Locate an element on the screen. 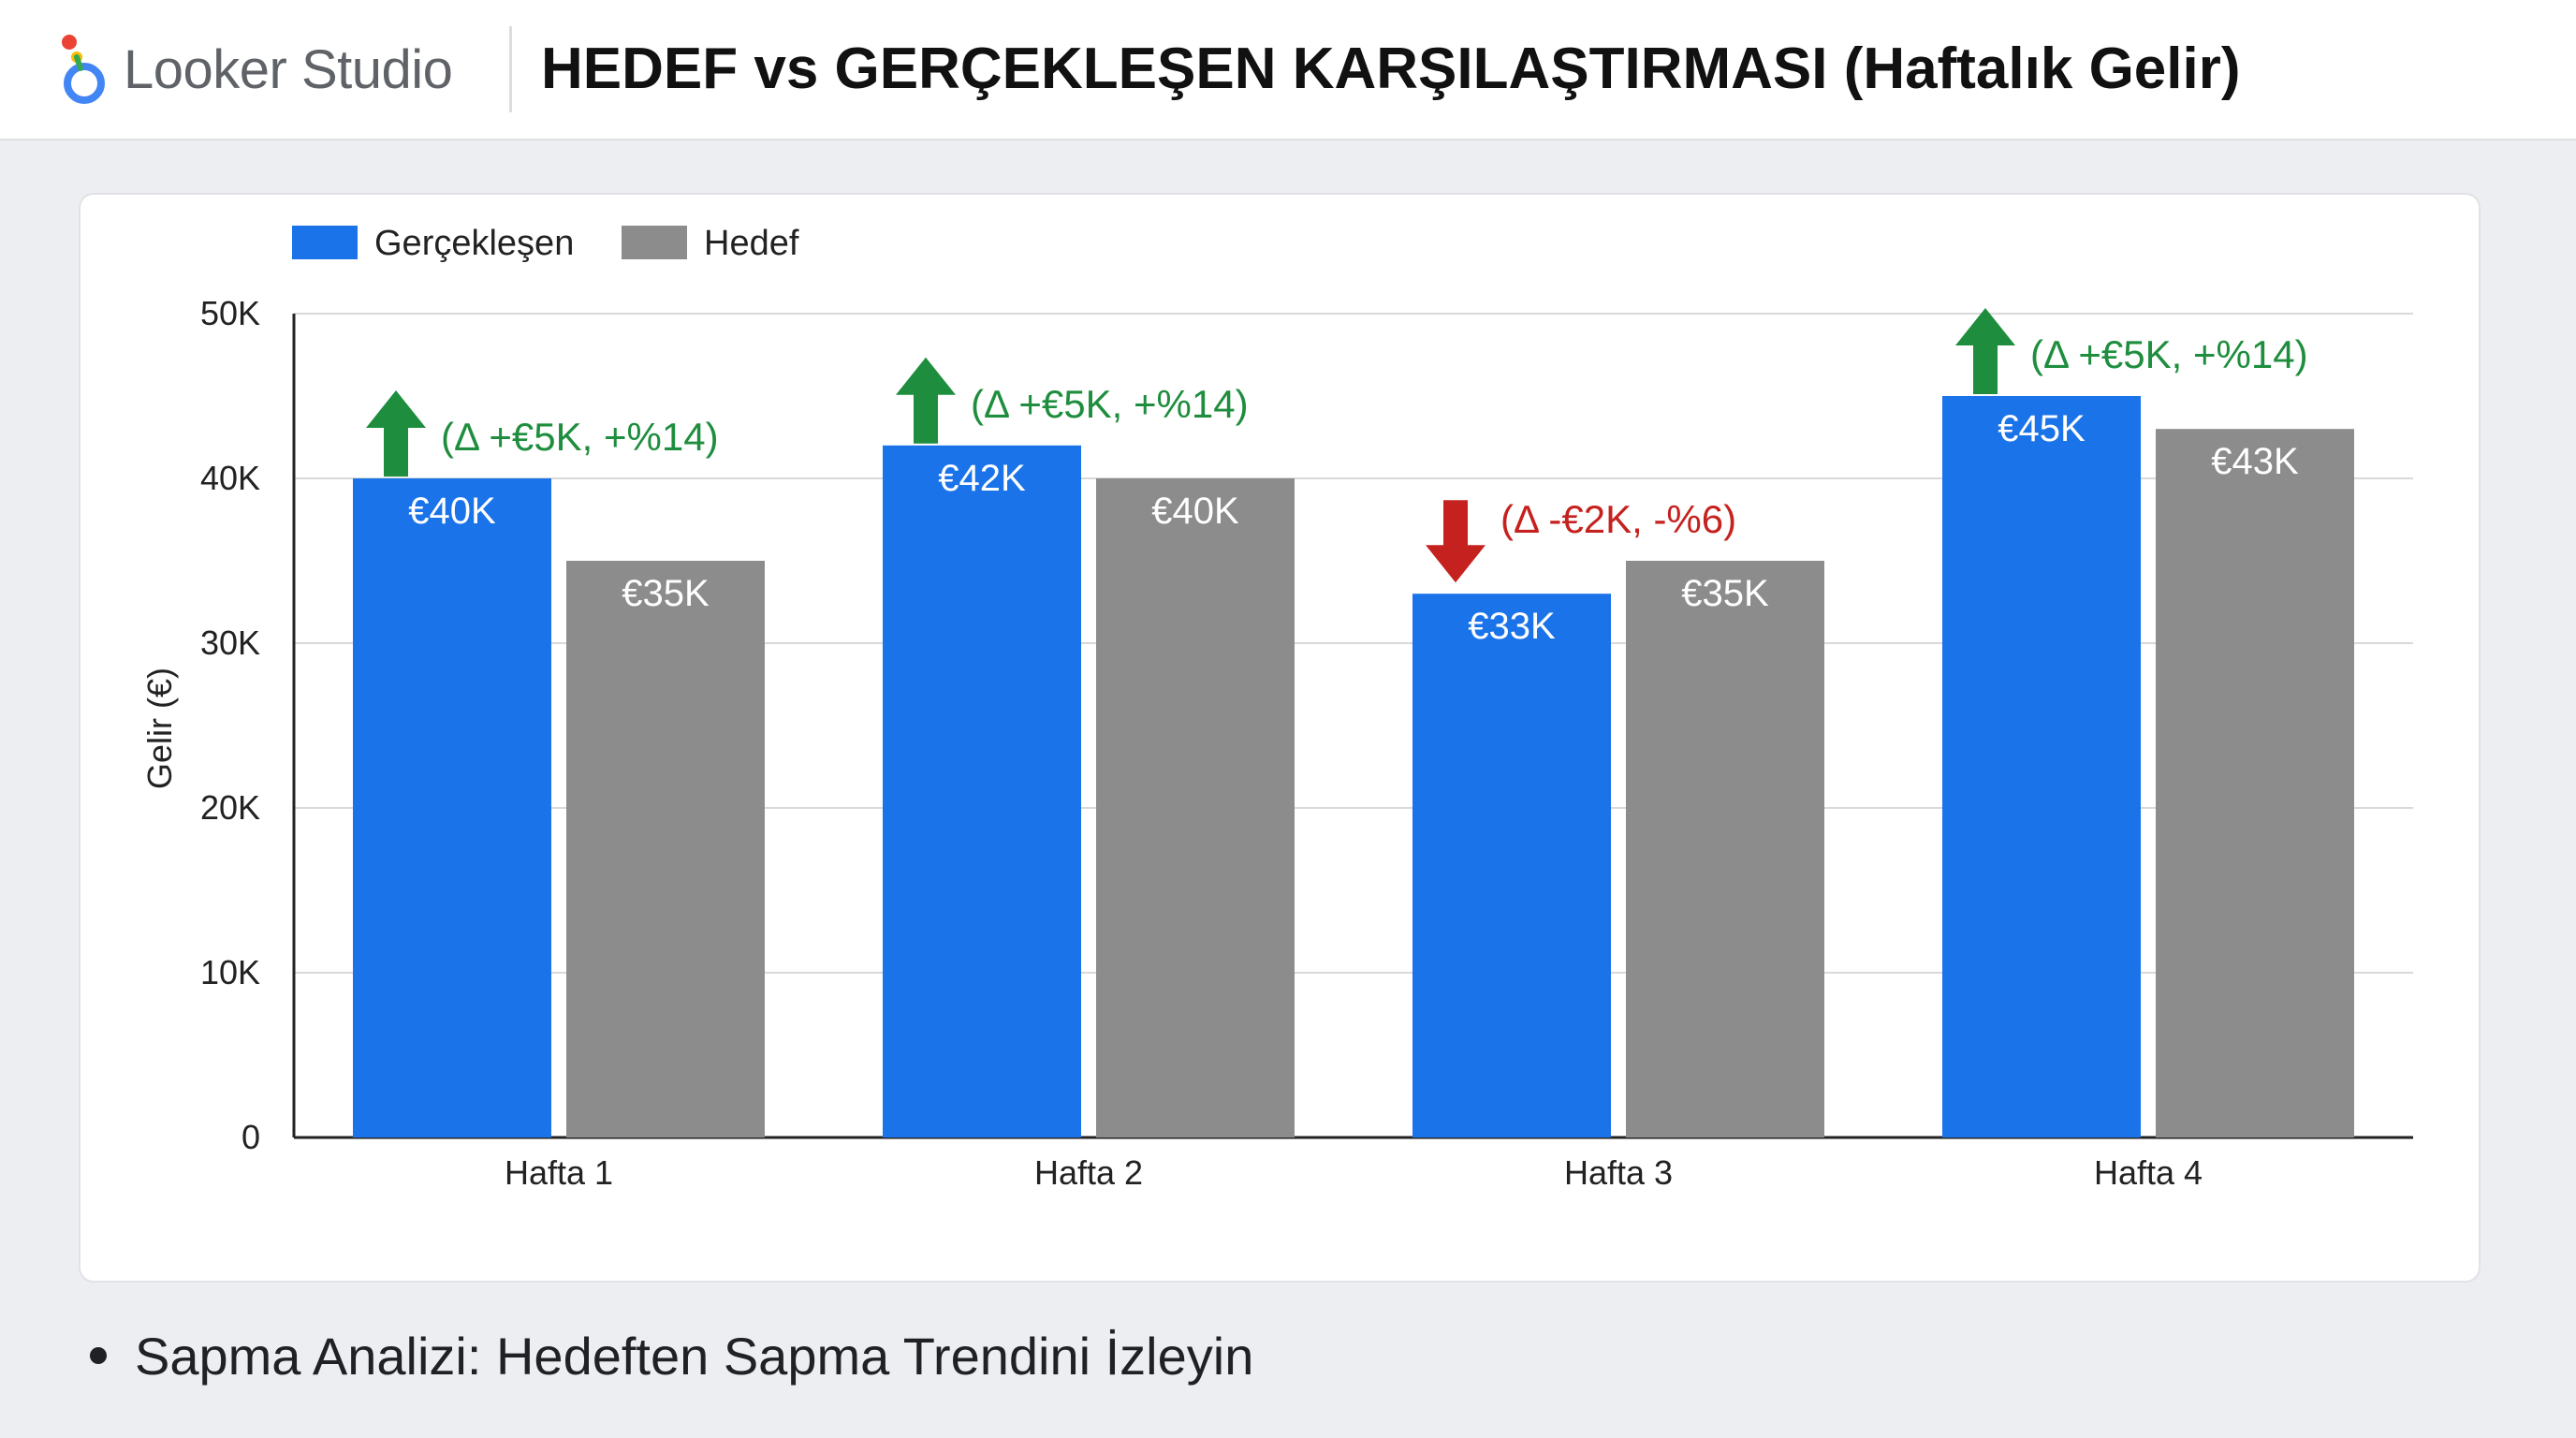  y-tick-label: 0 is located at coordinates (251, 1137).